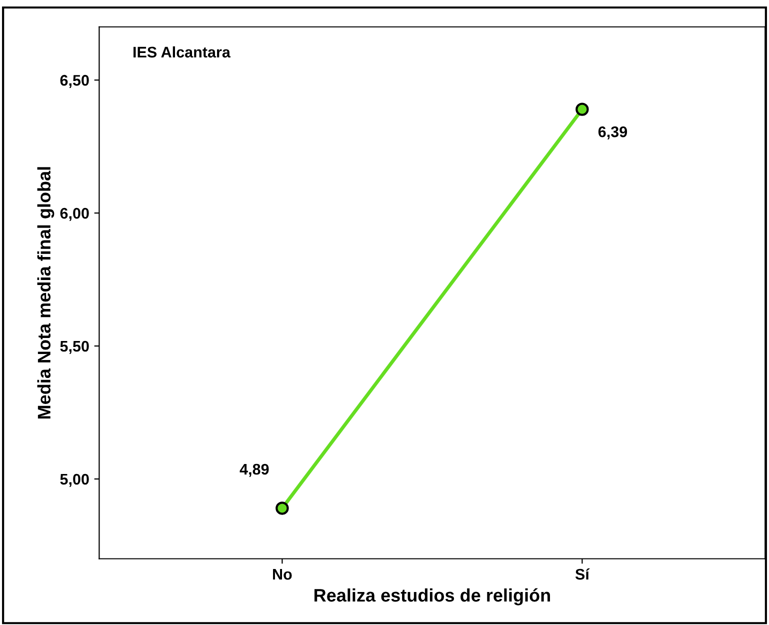  Describe the element at coordinates (74, 480) in the screenshot. I see `y-tick-label: 5,00` at that location.